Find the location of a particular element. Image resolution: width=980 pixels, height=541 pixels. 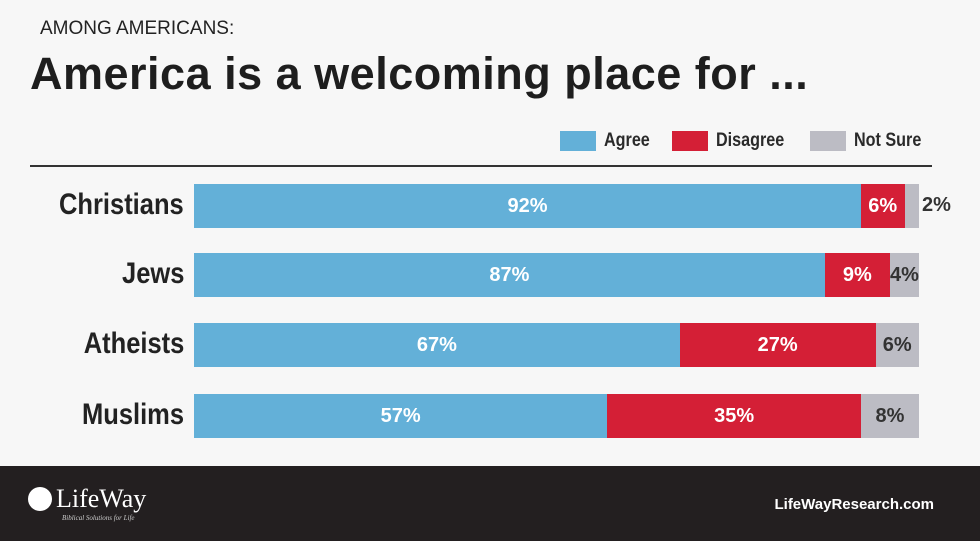

bar-segment-not-sure: 8% is located at coordinates (890, 416).